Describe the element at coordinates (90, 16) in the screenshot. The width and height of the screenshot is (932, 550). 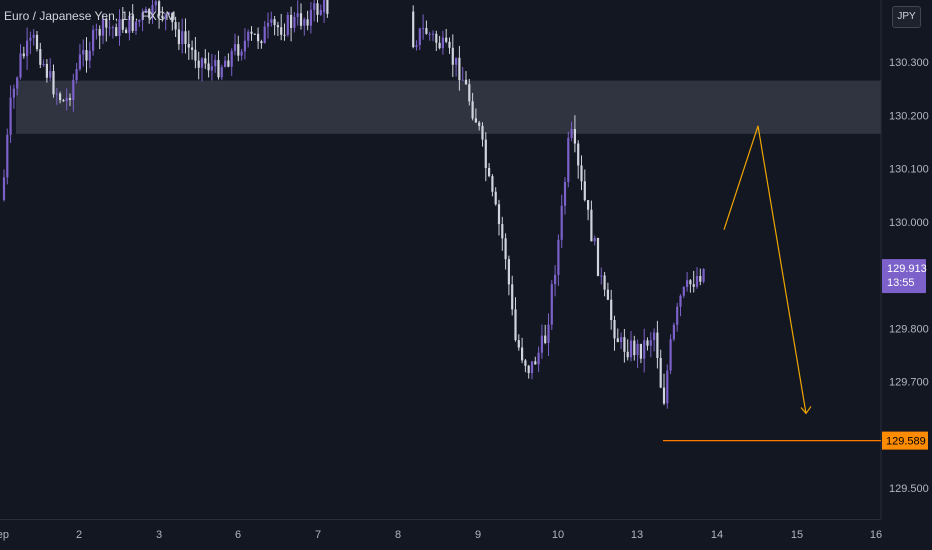
I see `symbol-title: Euro / Japanese Yen, 1h, FXCM` at that location.